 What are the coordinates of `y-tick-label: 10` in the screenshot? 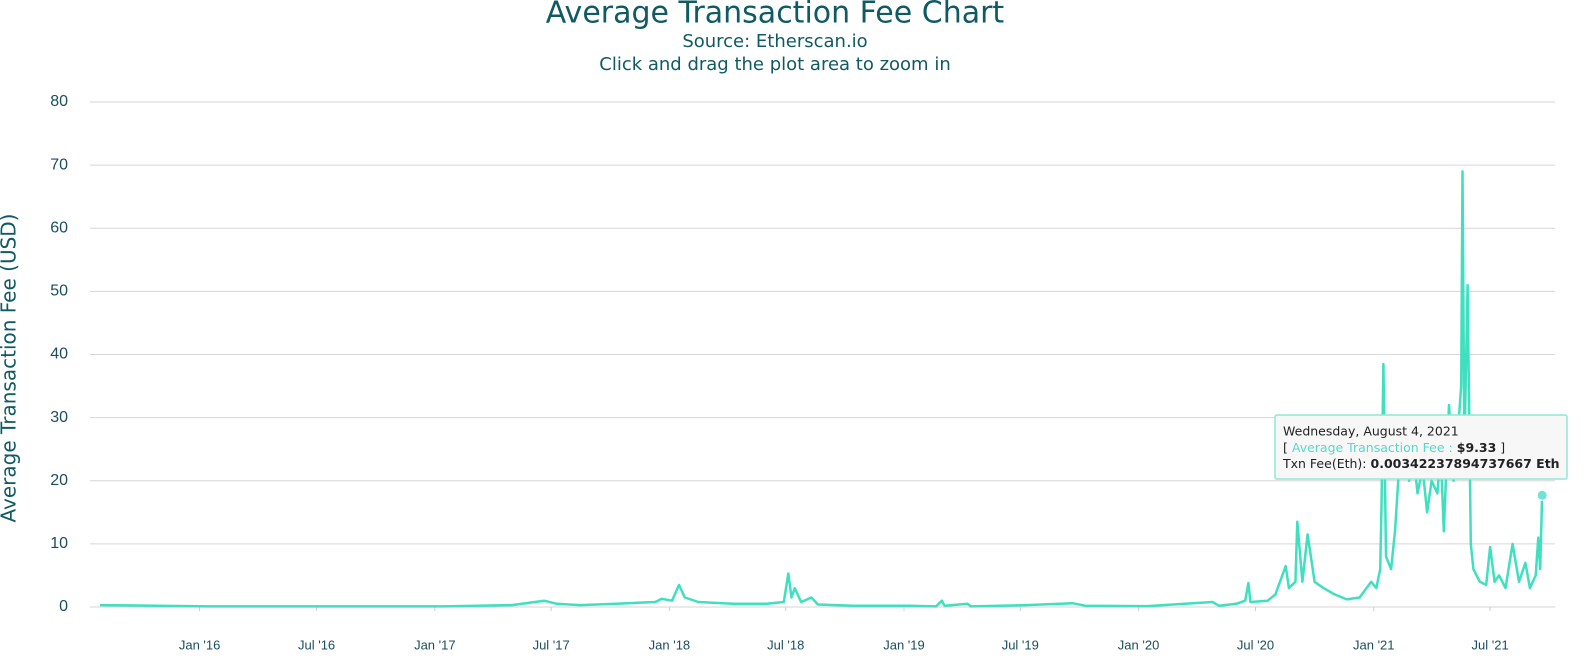 It's located at (59, 543).